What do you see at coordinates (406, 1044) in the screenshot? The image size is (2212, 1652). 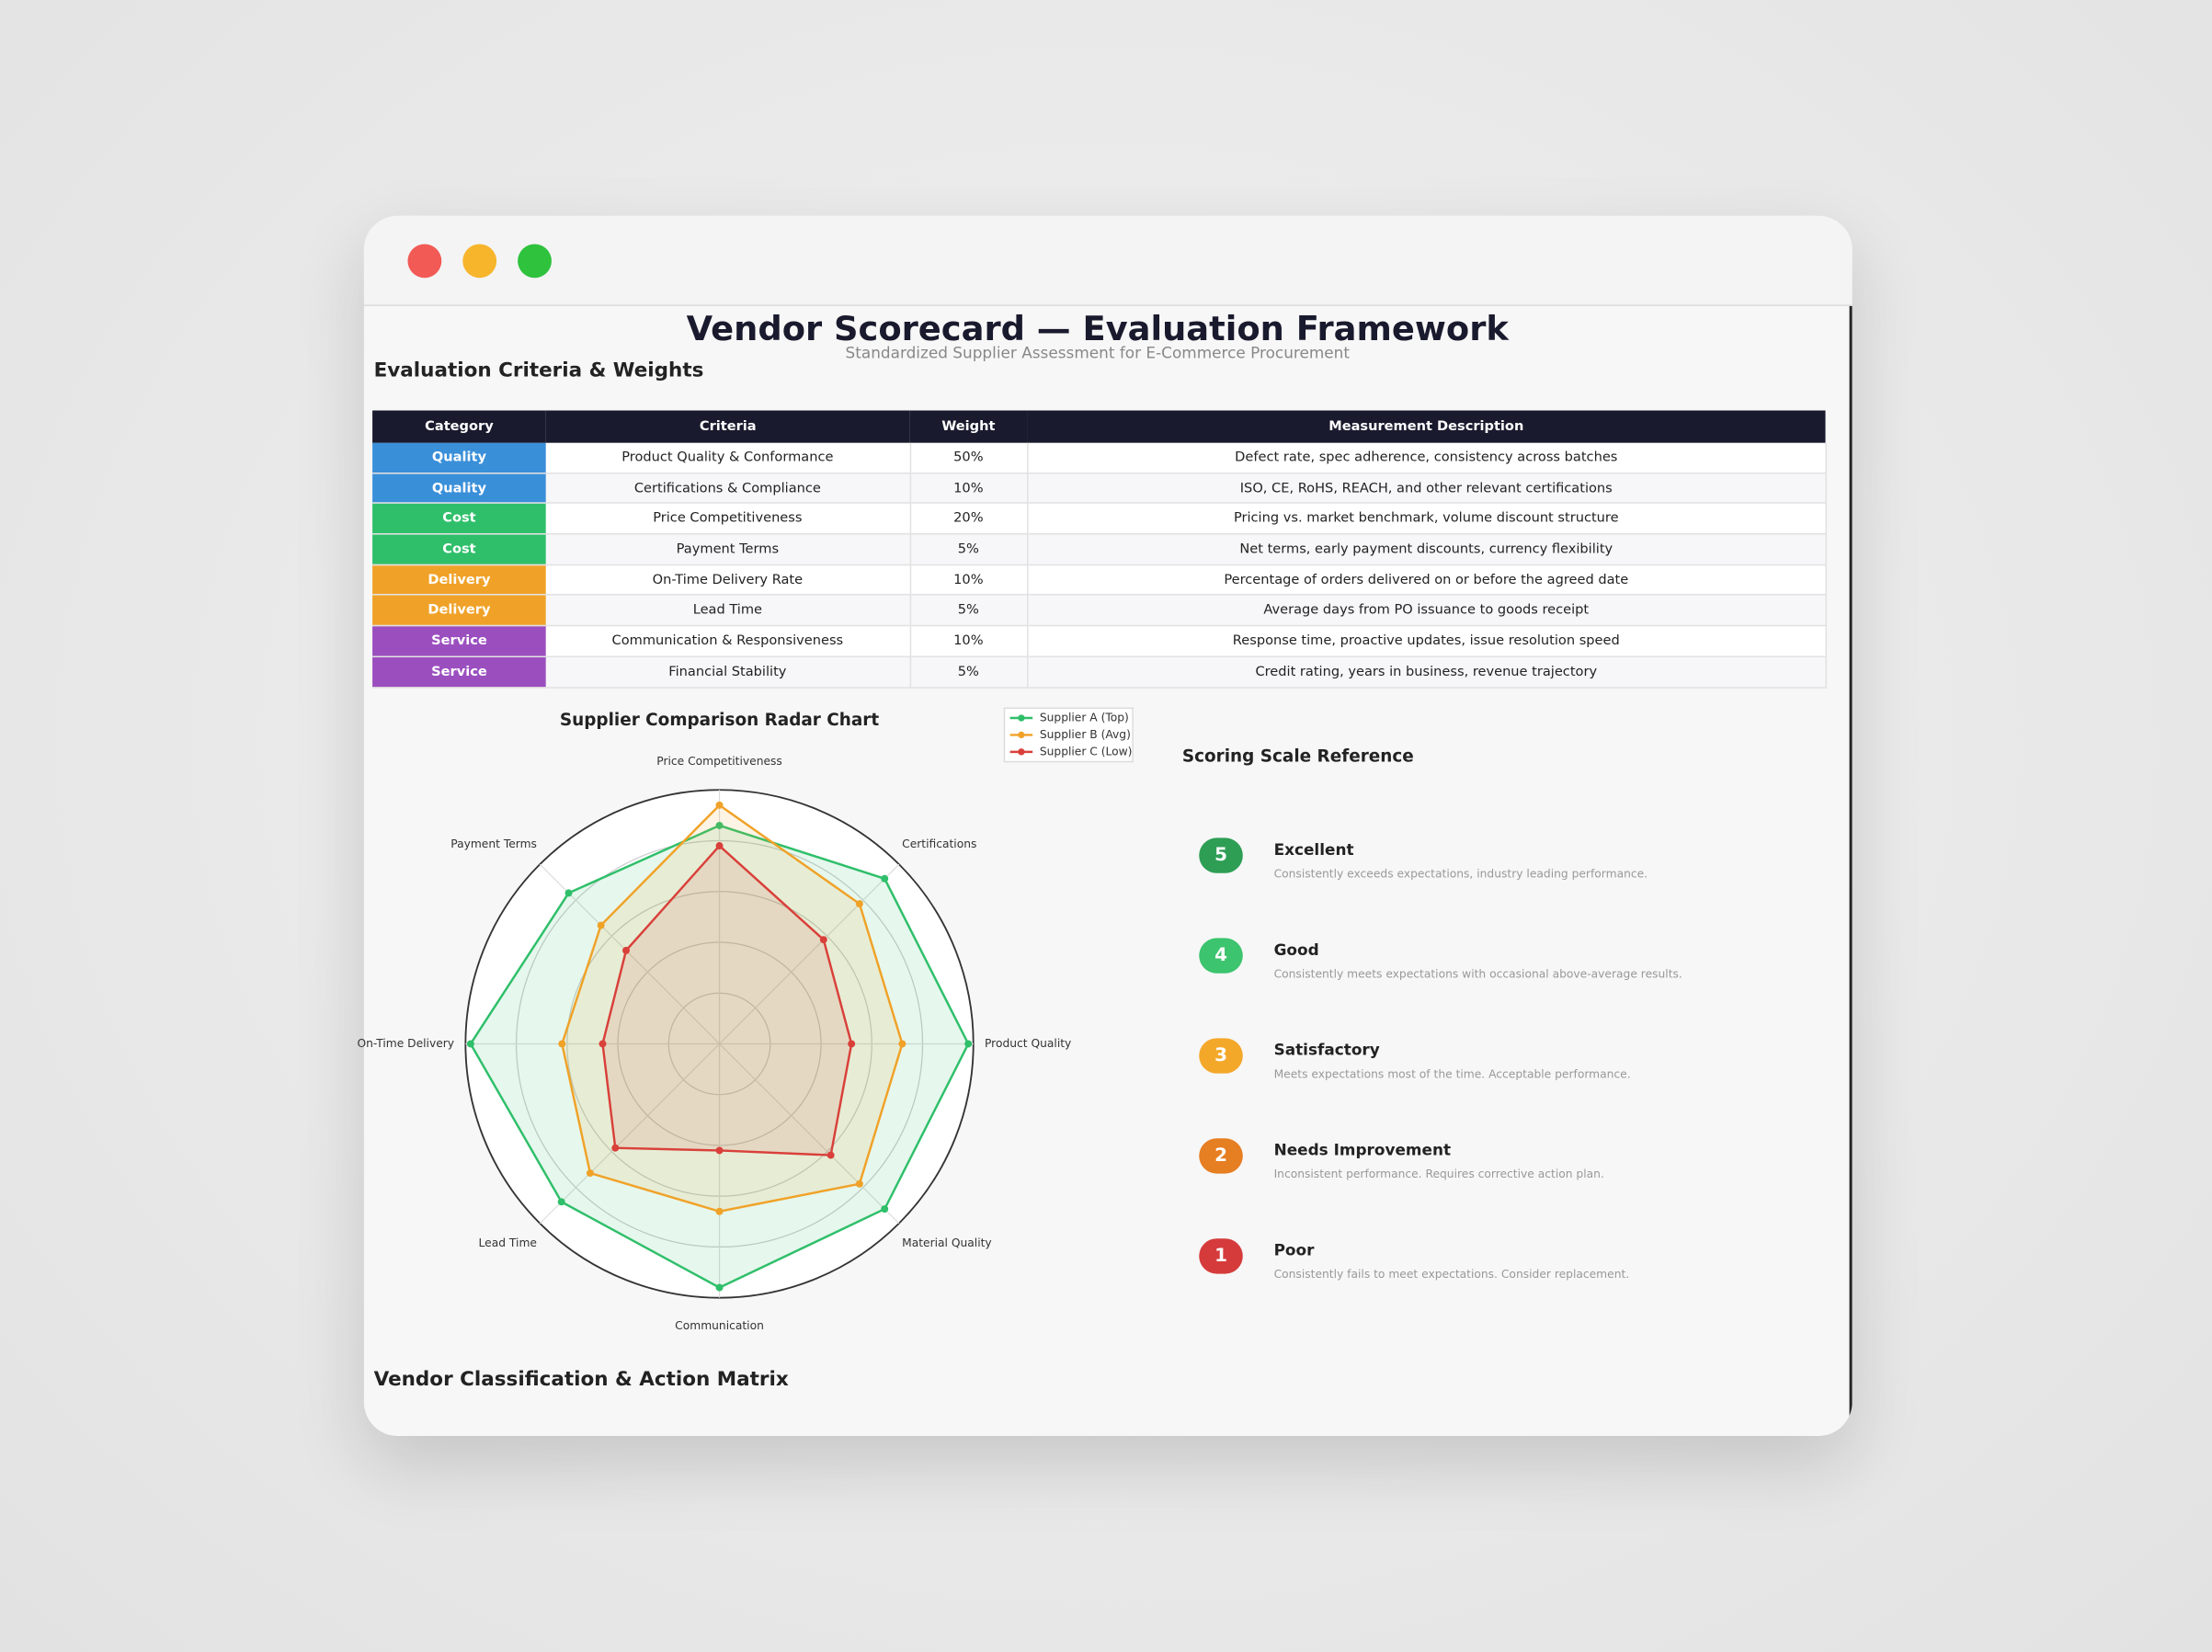 I see `axis-label: On-Time Delivery` at bounding box center [406, 1044].